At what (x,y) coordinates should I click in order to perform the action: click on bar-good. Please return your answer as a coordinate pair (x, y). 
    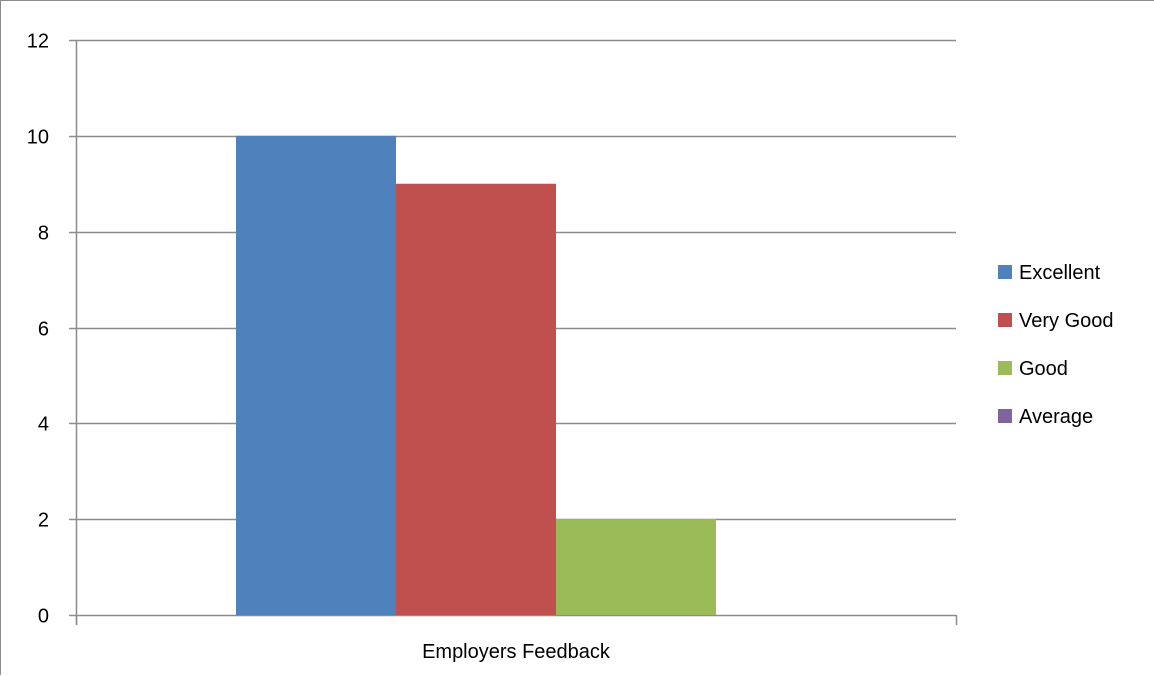
    Looking at the image, I should click on (636, 567).